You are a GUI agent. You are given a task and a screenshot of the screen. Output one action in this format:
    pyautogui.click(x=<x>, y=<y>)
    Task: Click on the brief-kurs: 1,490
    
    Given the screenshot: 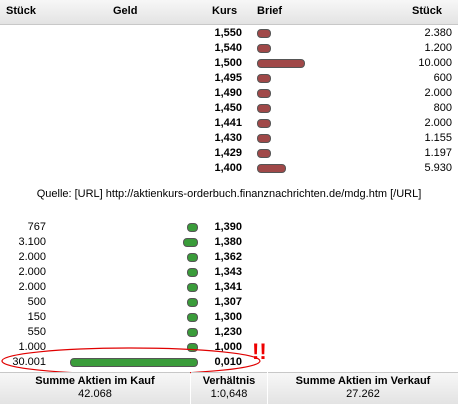 What is the action you would take?
    pyautogui.click(x=228, y=93)
    